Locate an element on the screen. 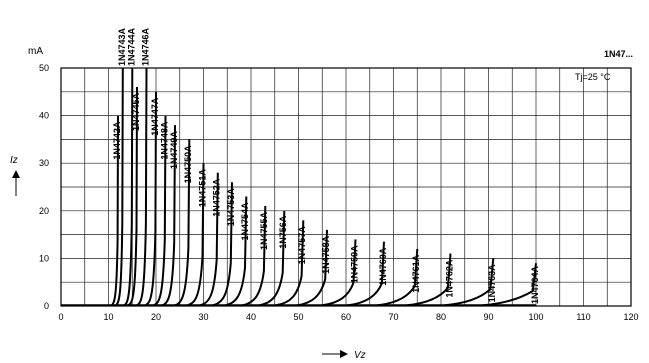 The image size is (649, 363). y-tick-labels: 0 10 20 30 40 50 is located at coordinates (44, 187).